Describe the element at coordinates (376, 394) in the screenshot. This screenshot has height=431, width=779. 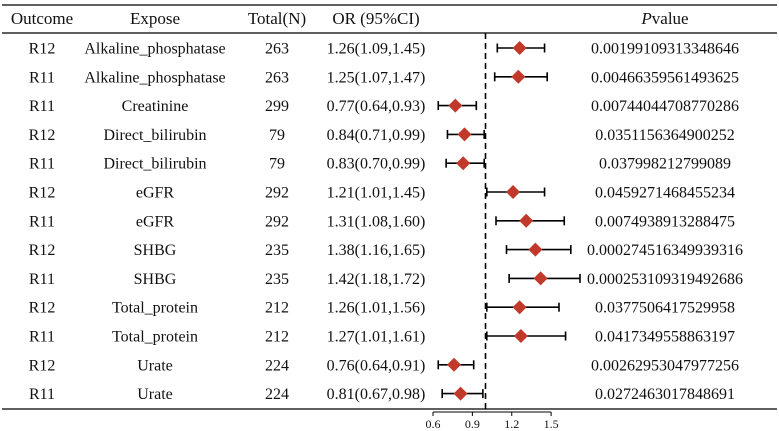
I see `or-ci-cell: 0.81(0.67,0.98)` at that location.